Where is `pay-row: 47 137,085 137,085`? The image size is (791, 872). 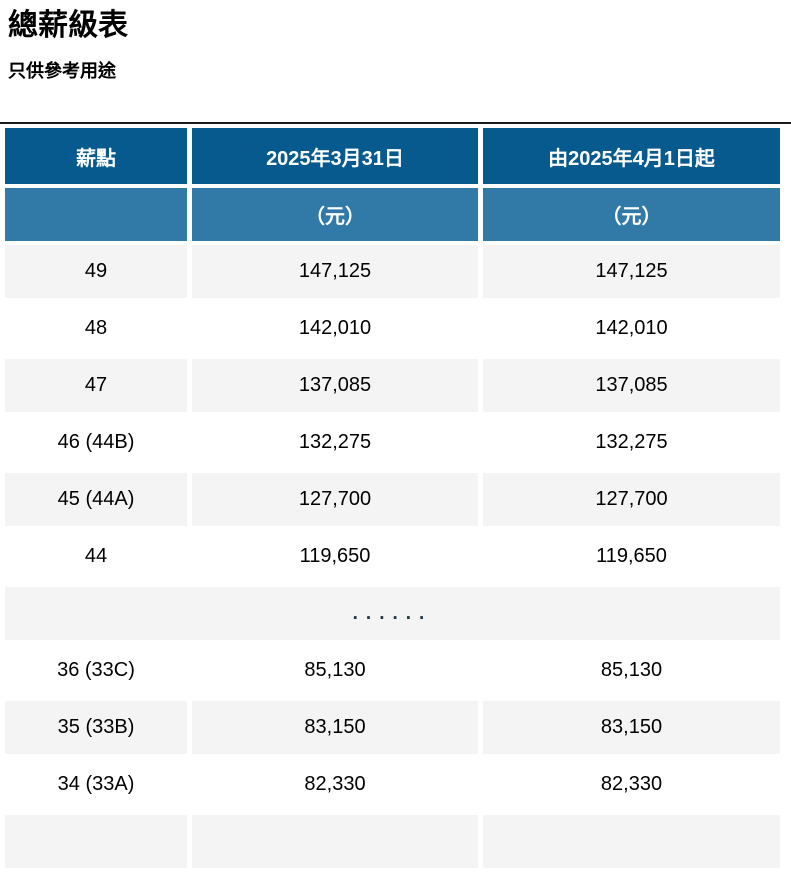 pay-row: 47 137,085 137,085 is located at coordinates (392, 385).